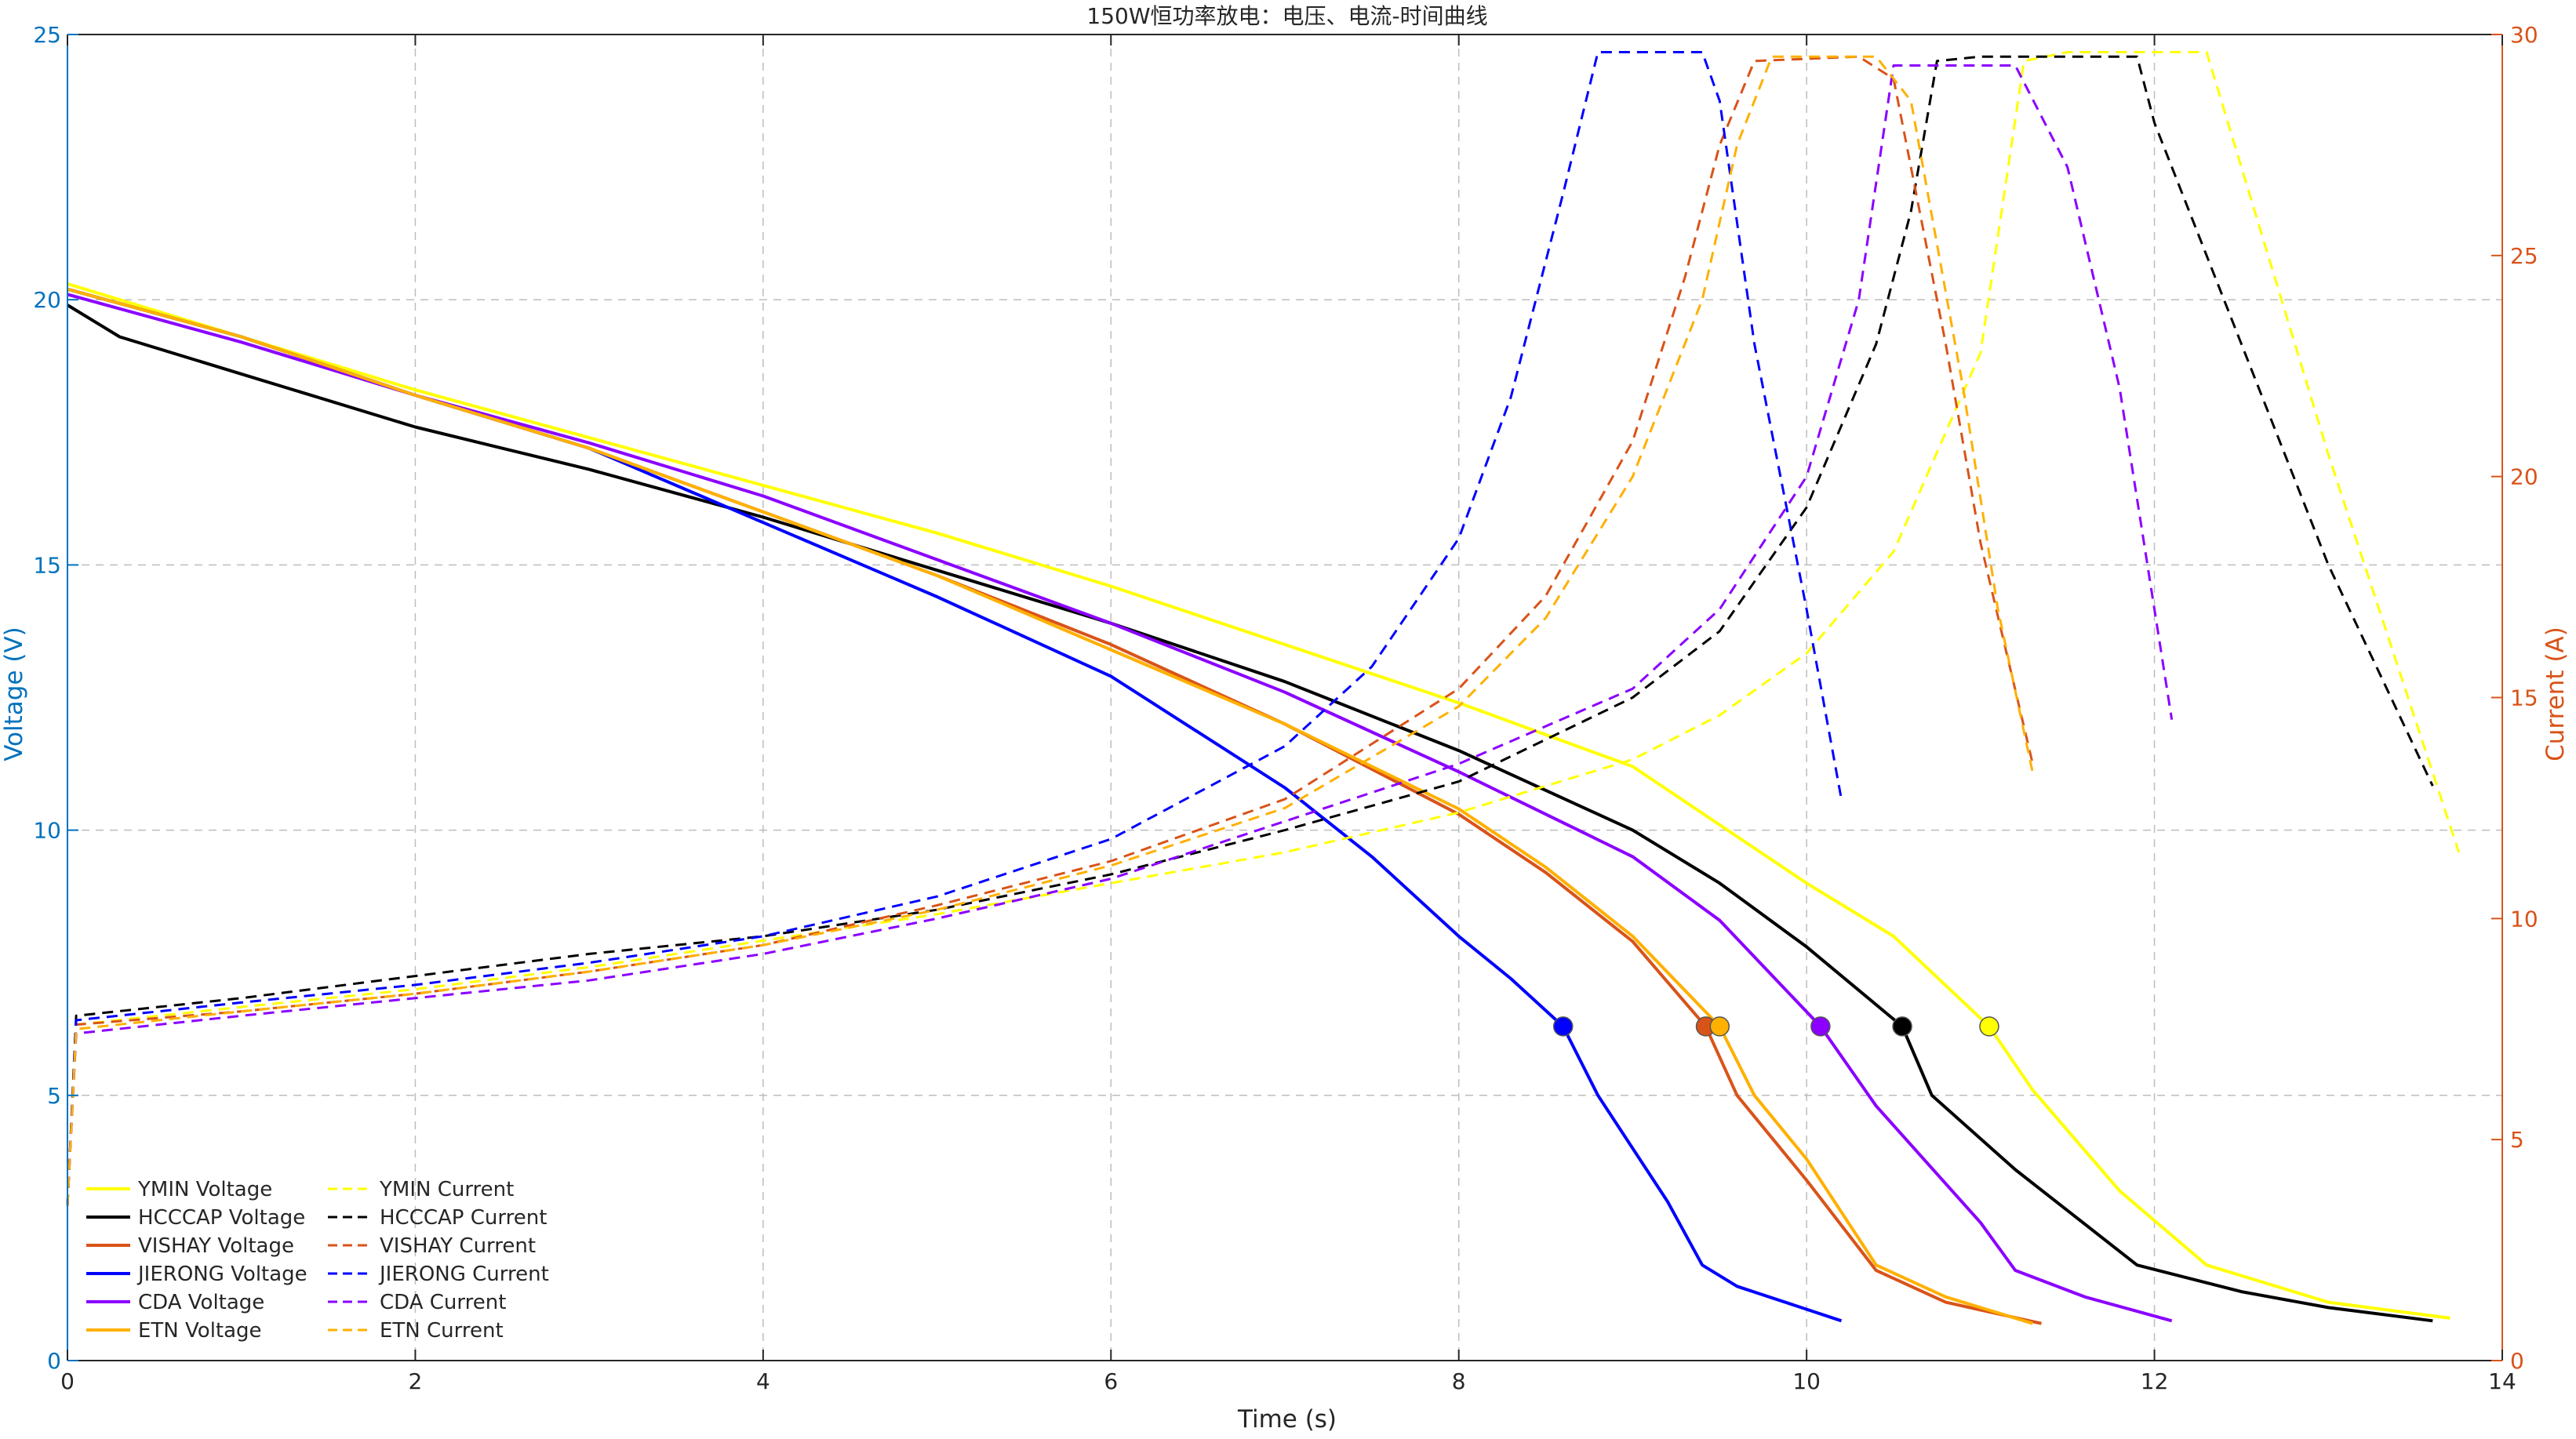 The width and height of the screenshot is (2576, 1439). Describe the element at coordinates (67, 1381) in the screenshot. I see `x-tick-label: 0` at that location.